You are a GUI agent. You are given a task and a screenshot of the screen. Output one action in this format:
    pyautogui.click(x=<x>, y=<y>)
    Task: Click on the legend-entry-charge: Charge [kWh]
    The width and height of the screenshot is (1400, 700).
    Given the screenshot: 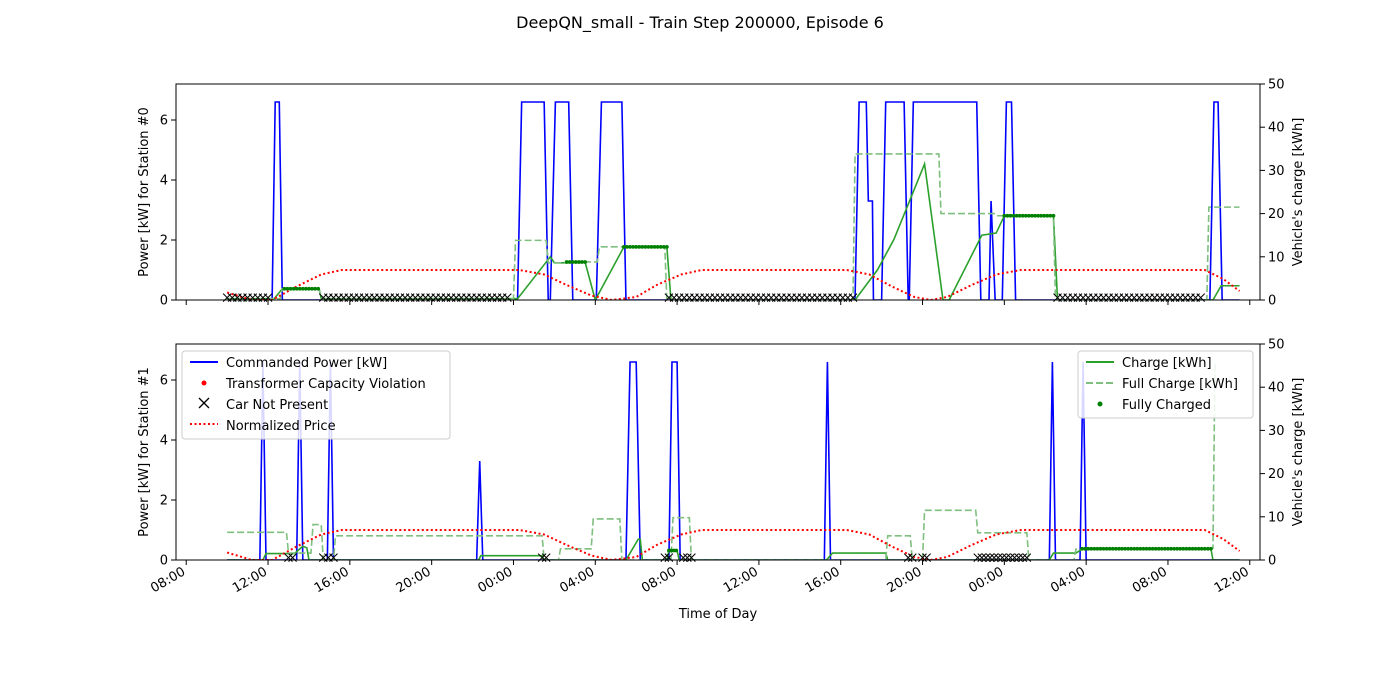 What is the action you would take?
    pyautogui.click(x=1149, y=363)
    